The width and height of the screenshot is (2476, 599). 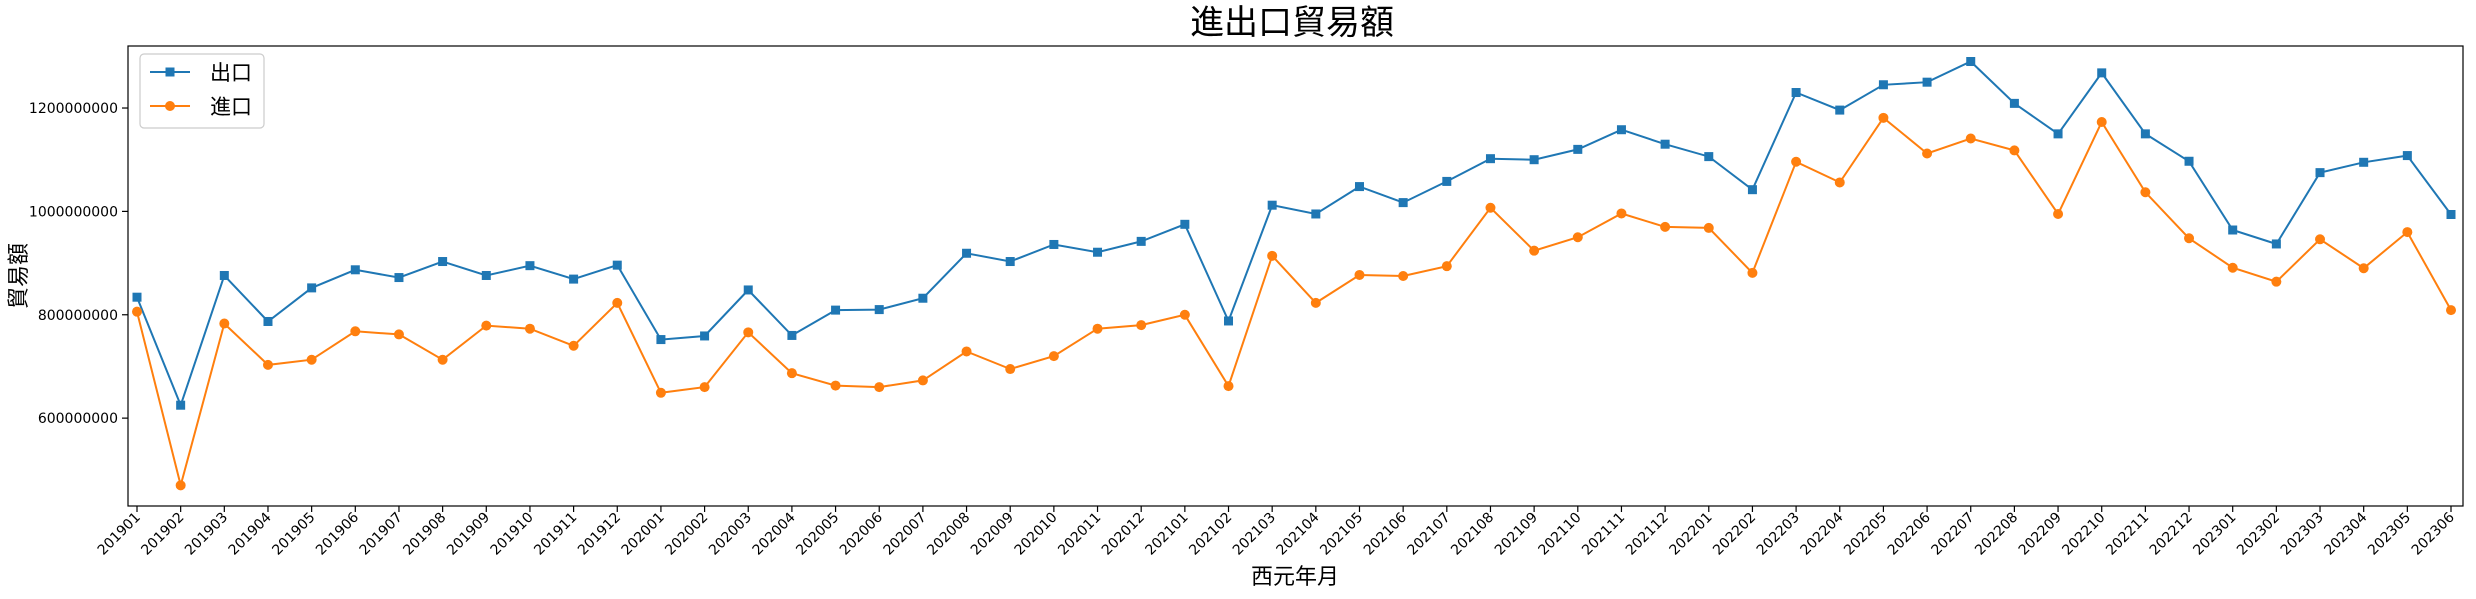 I want to click on x-tick-label: 202007, so click(x=905, y=534).